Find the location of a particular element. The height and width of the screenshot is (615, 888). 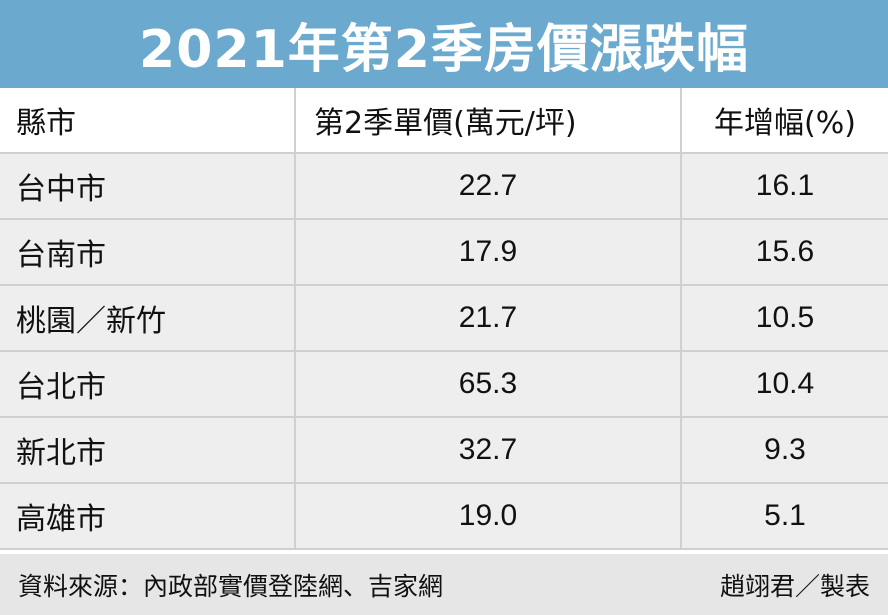

table-row: 台北市 65.3 10.4 is located at coordinates (444, 385).